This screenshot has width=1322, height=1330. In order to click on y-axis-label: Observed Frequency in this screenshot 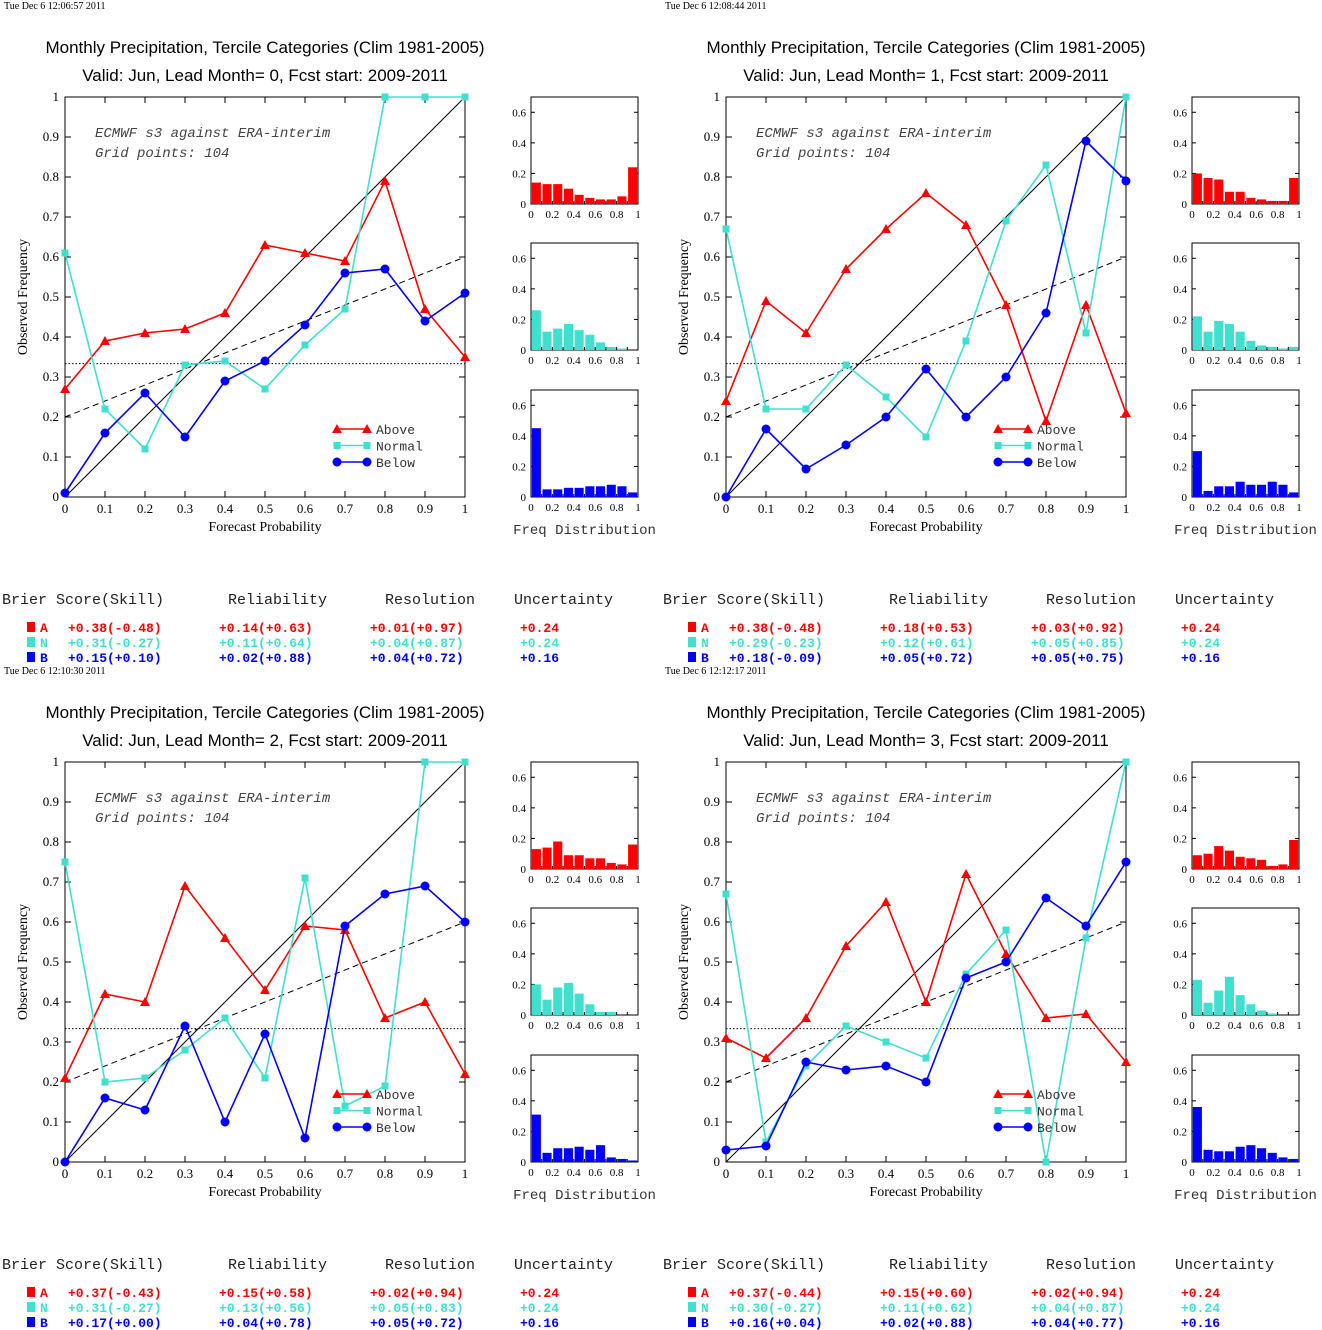, I will do `click(684, 962)`.